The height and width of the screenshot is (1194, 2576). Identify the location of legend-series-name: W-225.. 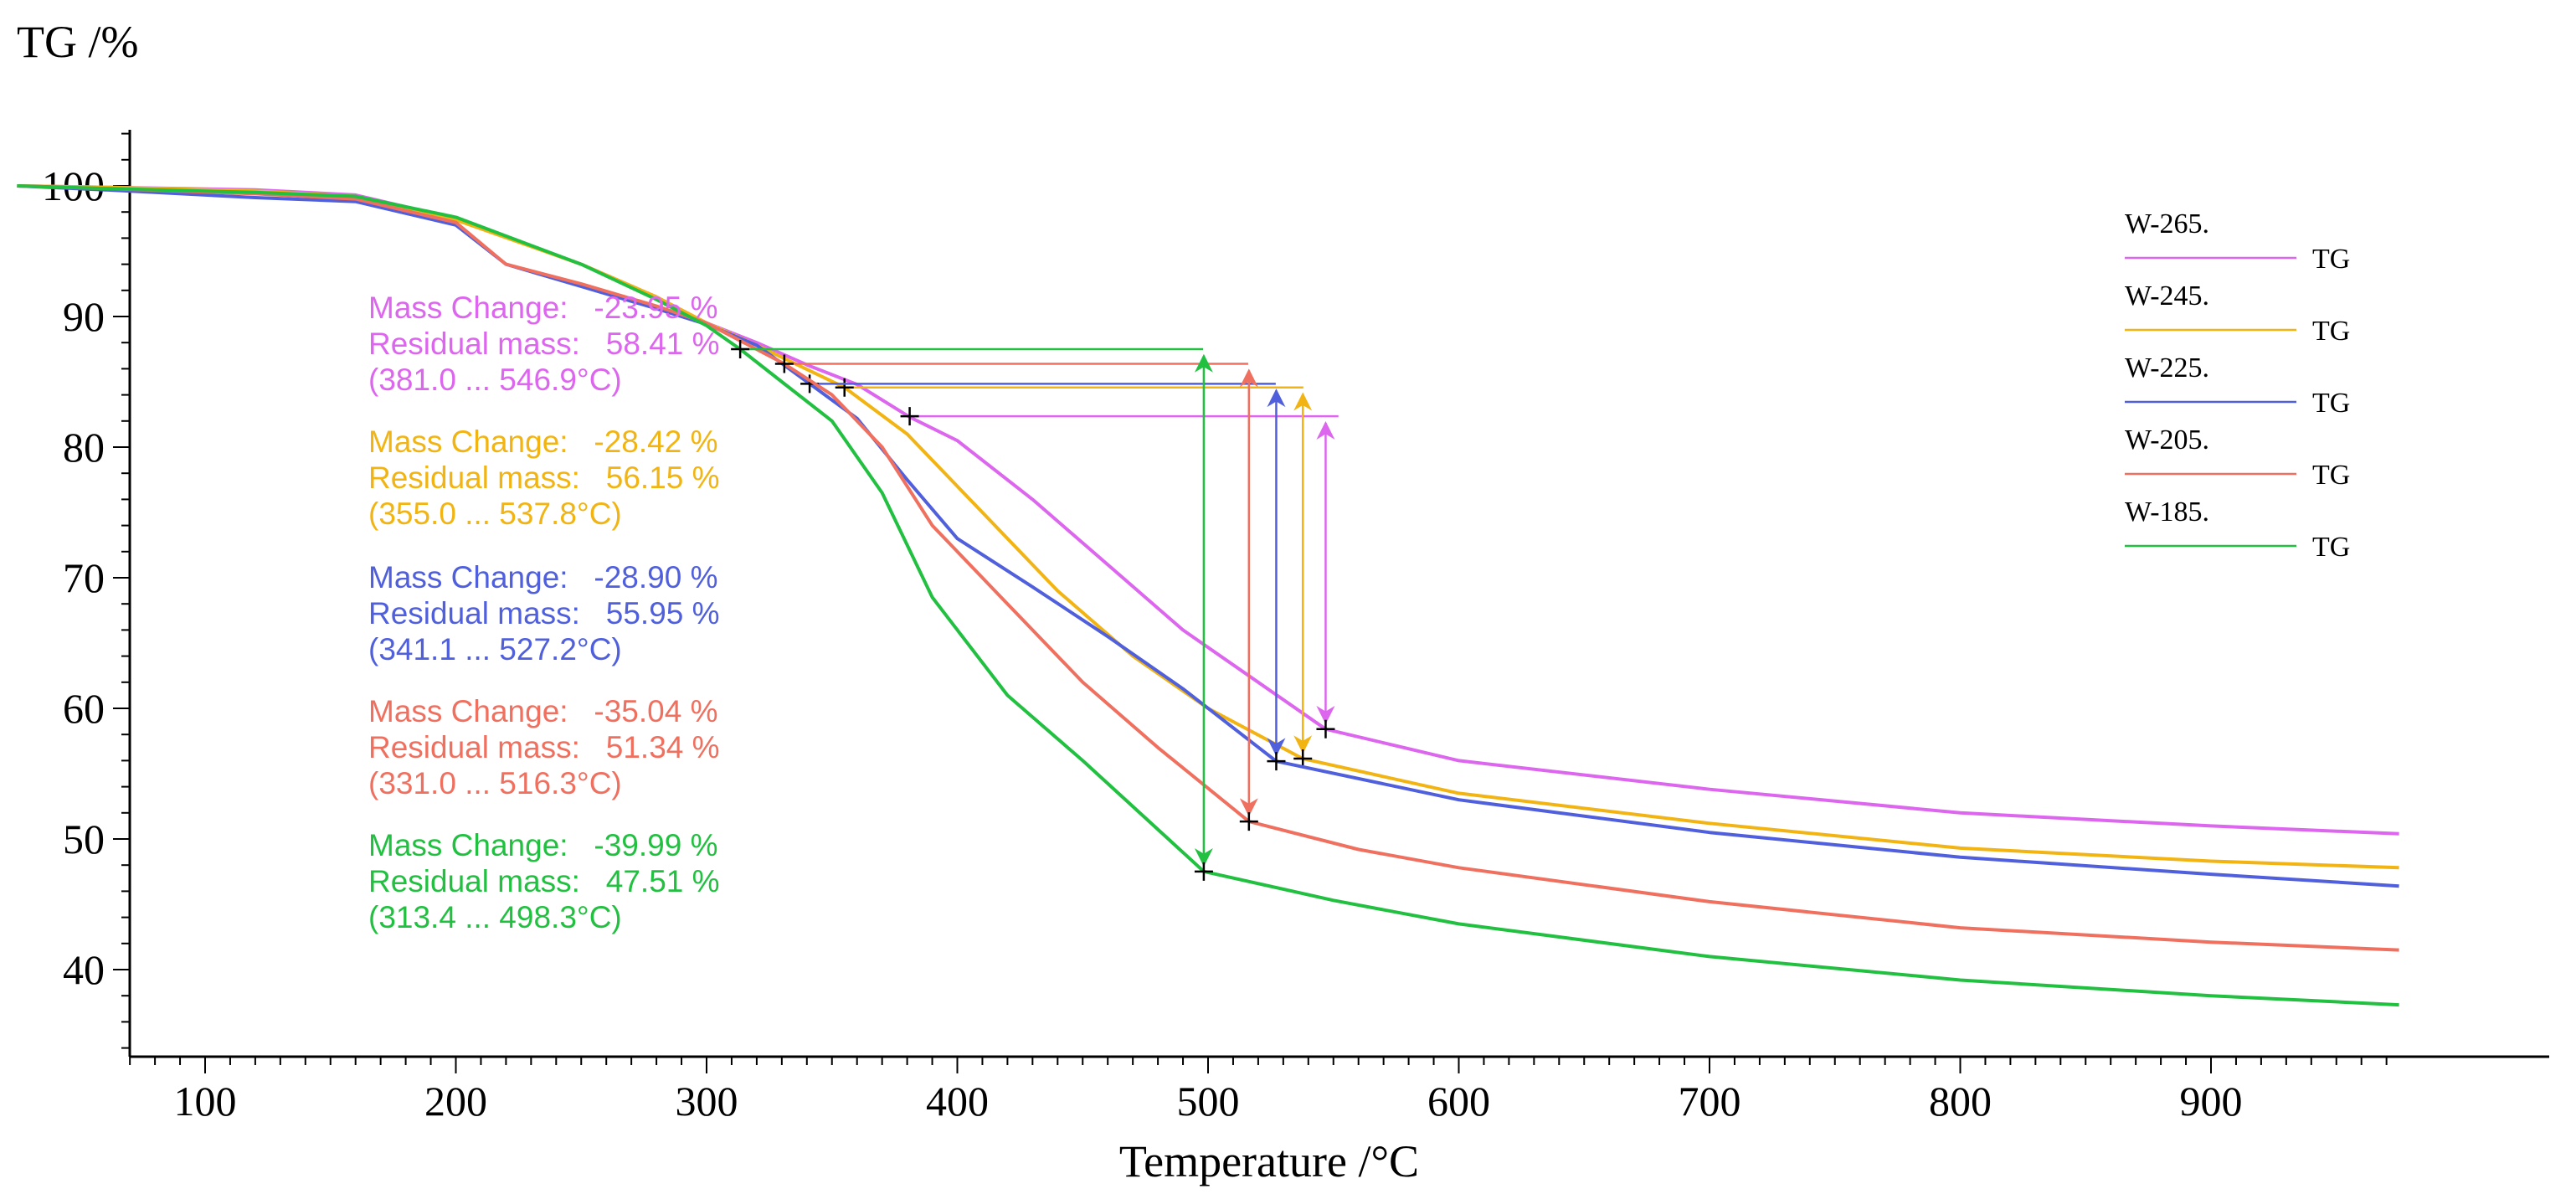
(2167, 368).